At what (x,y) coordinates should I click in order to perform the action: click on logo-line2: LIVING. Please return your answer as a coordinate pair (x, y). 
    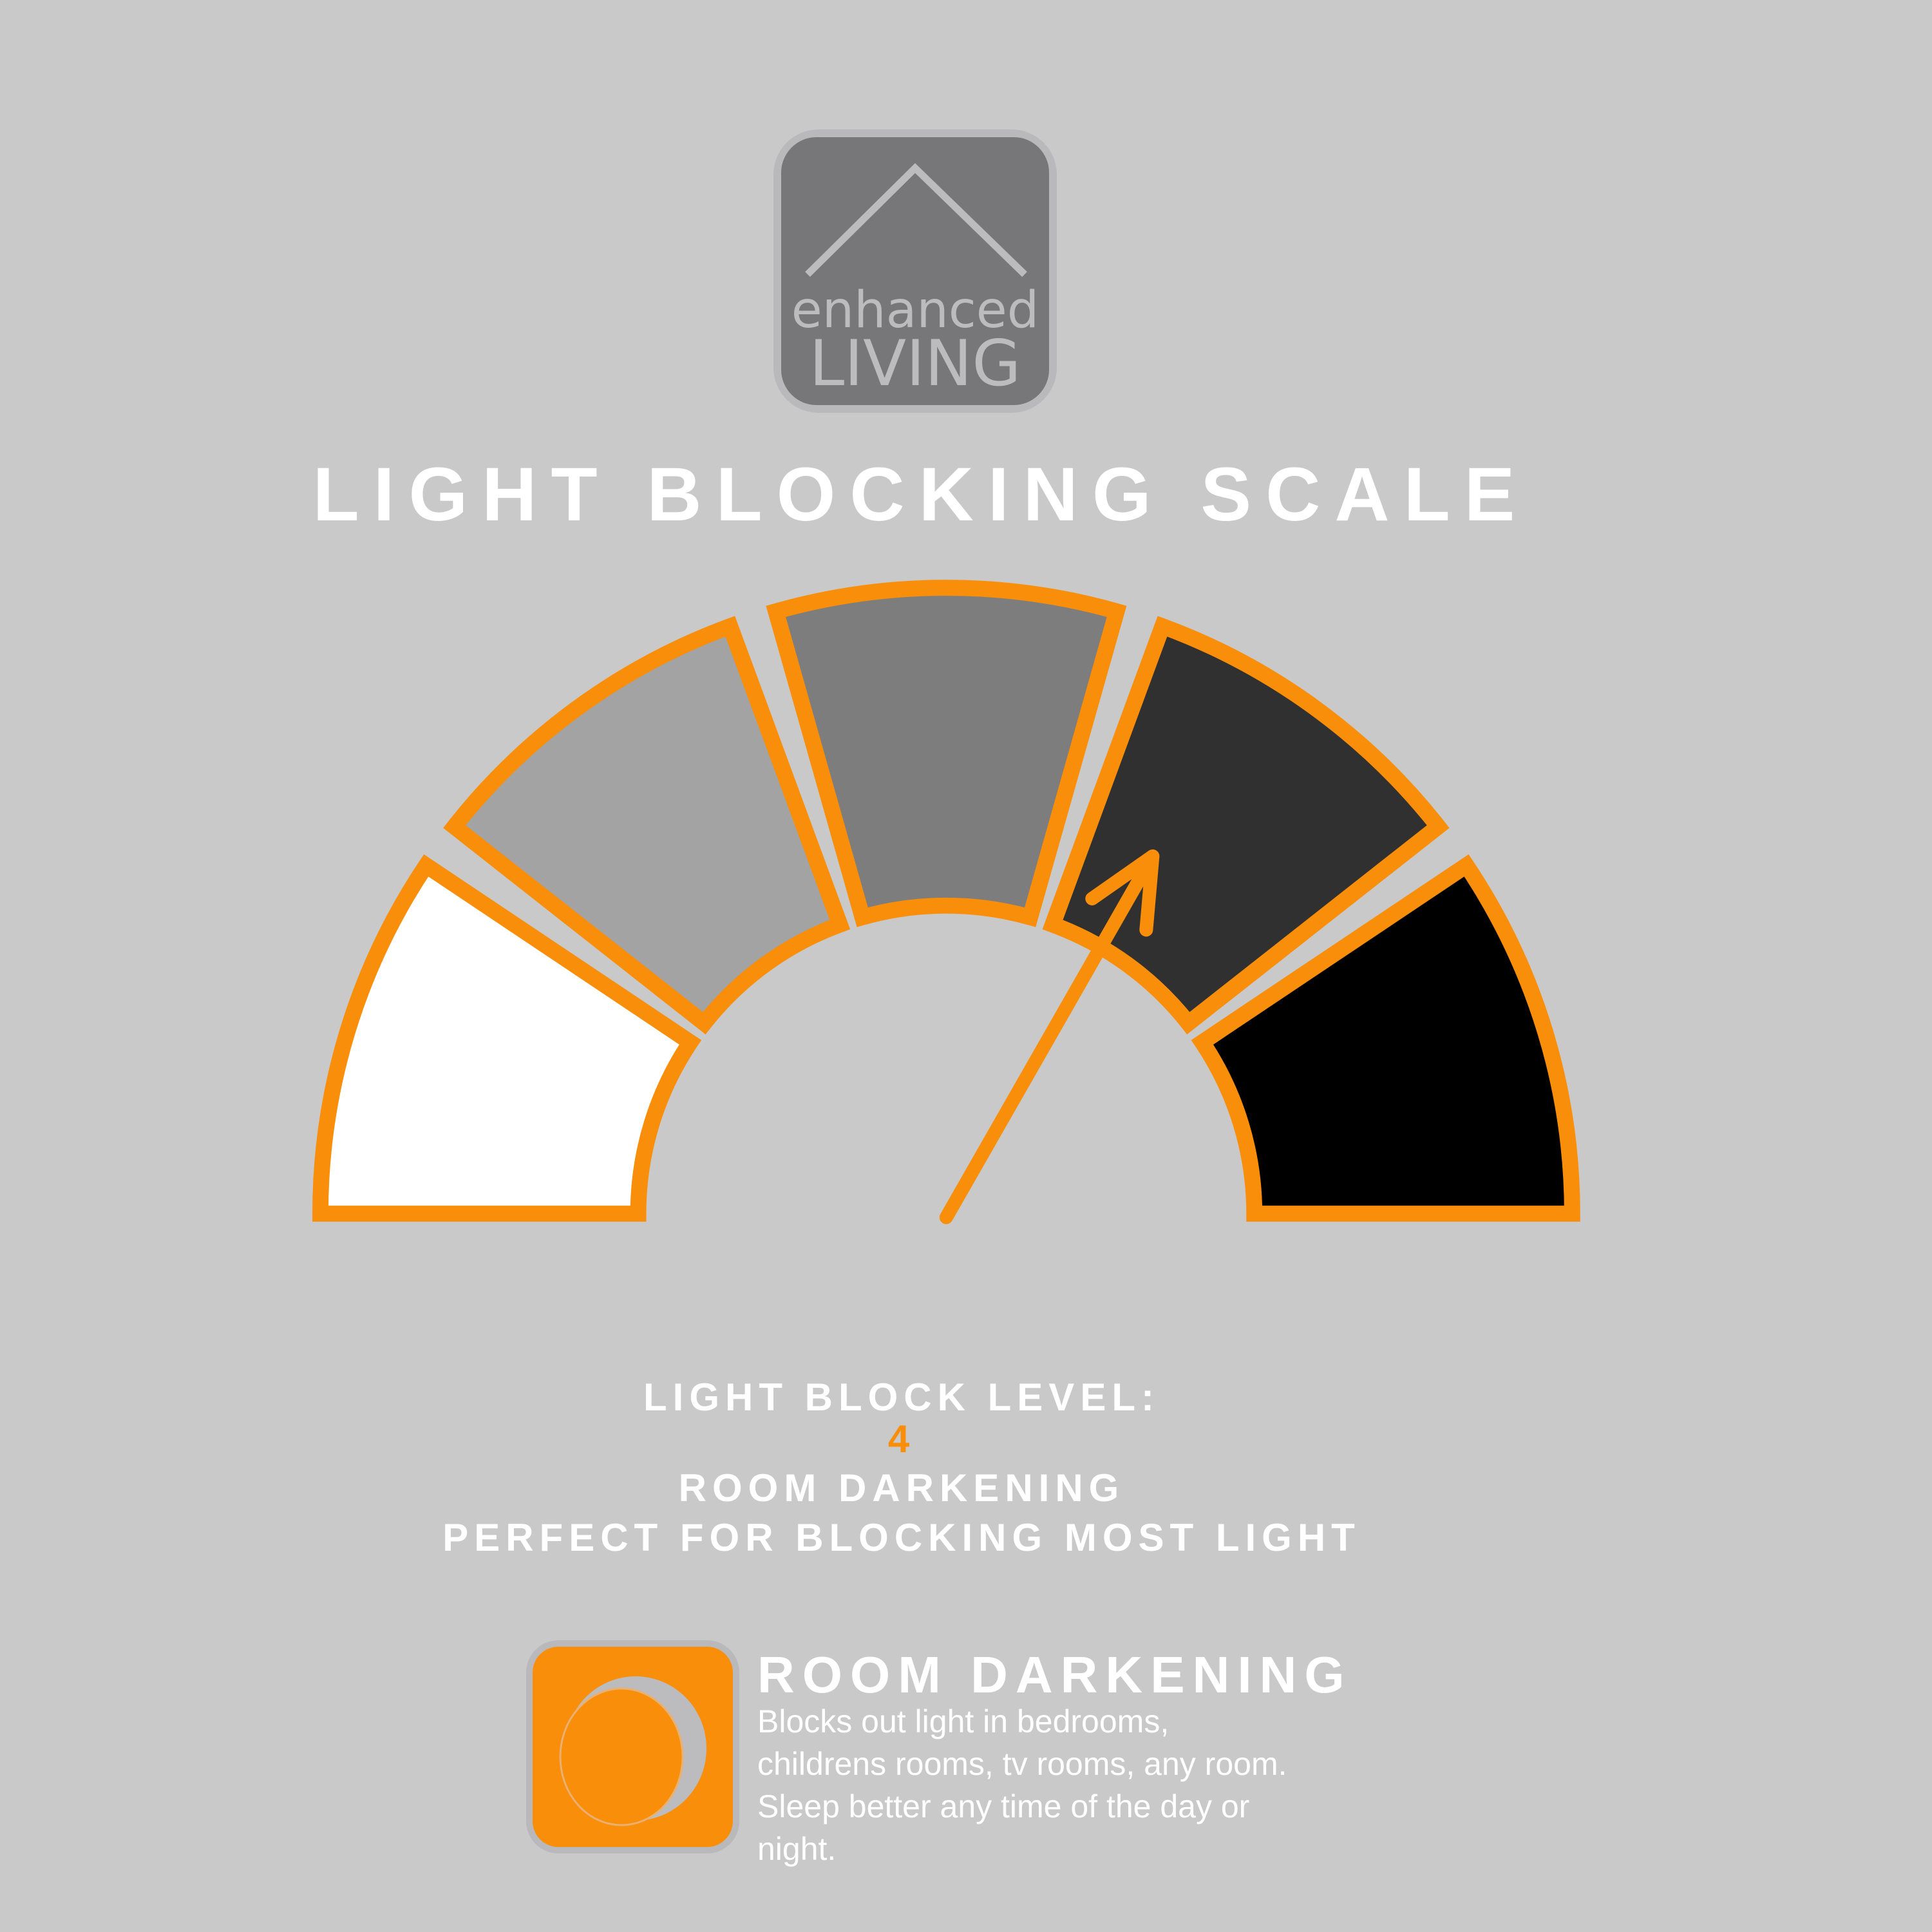
    Looking at the image, I should click on (915, 364).